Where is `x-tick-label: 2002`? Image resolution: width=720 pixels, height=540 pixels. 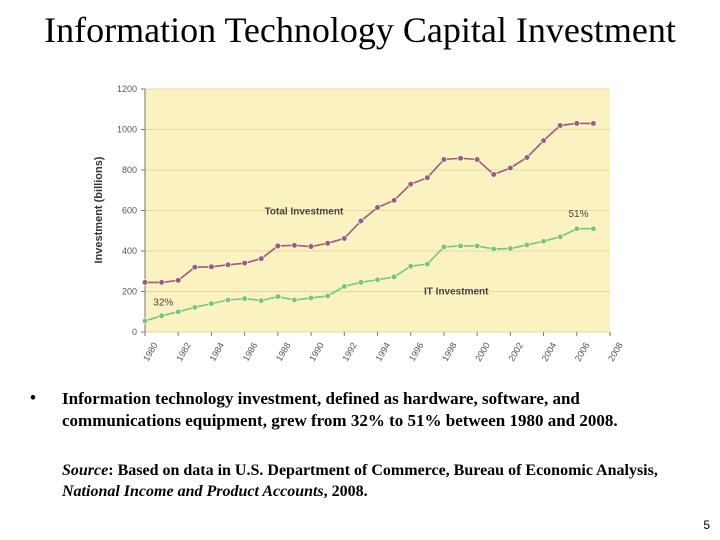 x-tick-label: 2002 is located at coordinates (515, 352).